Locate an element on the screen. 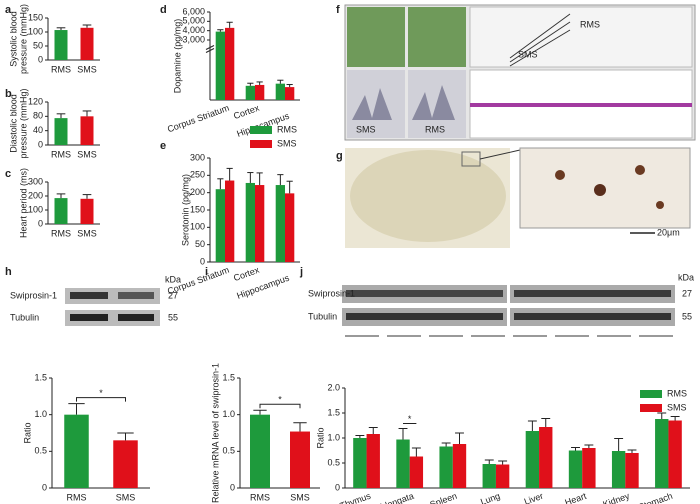  y-tick-label: 4,000 is located at coordinates (193, 30).